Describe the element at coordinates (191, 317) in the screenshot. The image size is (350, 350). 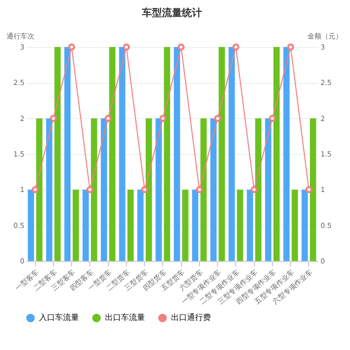
I see `legend-label: 出口通行费` at that location.